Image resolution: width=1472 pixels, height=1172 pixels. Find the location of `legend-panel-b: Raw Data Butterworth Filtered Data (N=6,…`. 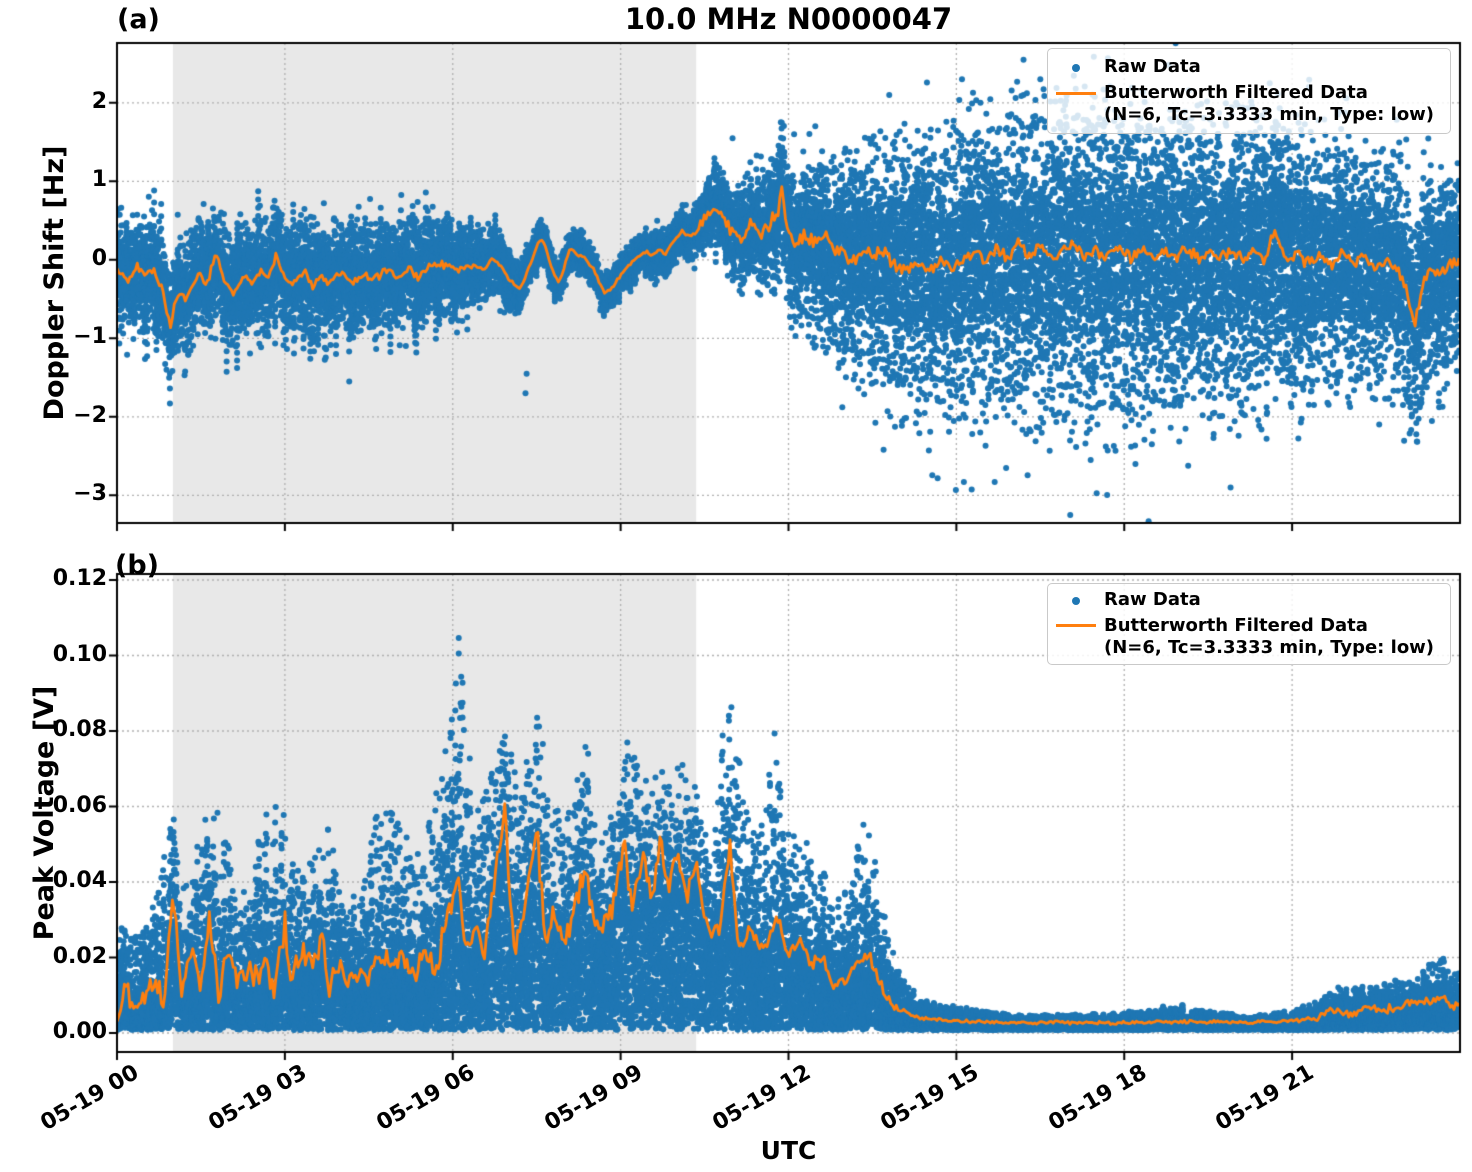

legend-panel-b: Raw Data Butterworth Filtered Data (N=6,… is located at coordinates (1249, 624).